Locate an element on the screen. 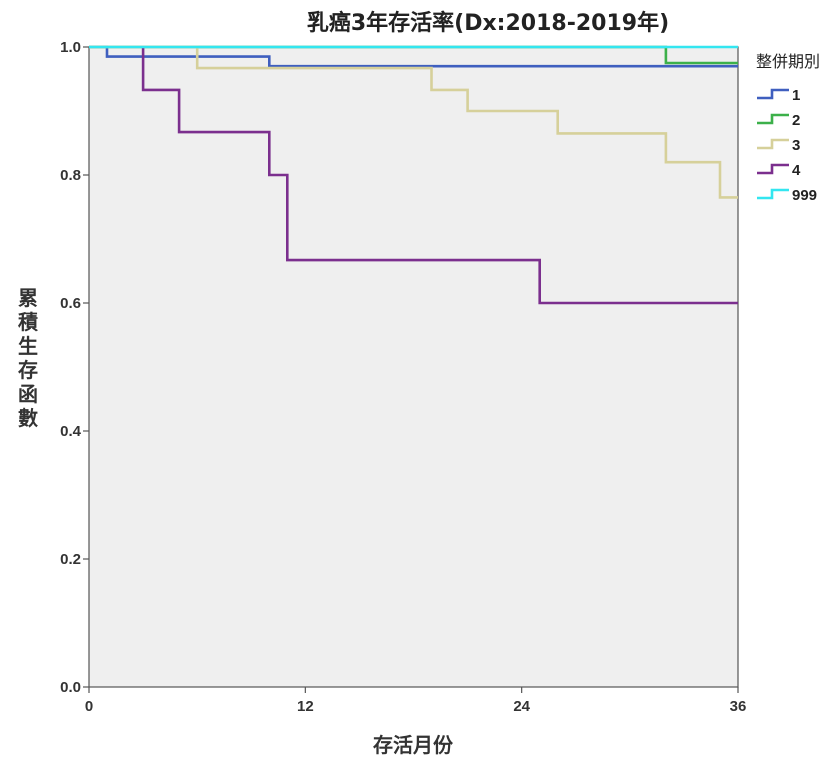 The width and height of the screenshot is (833, 766). y-tick-label: 0.4 is located at coordinates (71, 431).